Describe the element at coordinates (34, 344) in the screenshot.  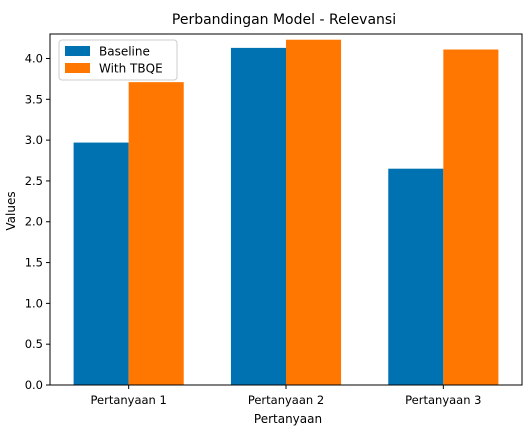
I see `y-tick-label: 0.5` at that location.